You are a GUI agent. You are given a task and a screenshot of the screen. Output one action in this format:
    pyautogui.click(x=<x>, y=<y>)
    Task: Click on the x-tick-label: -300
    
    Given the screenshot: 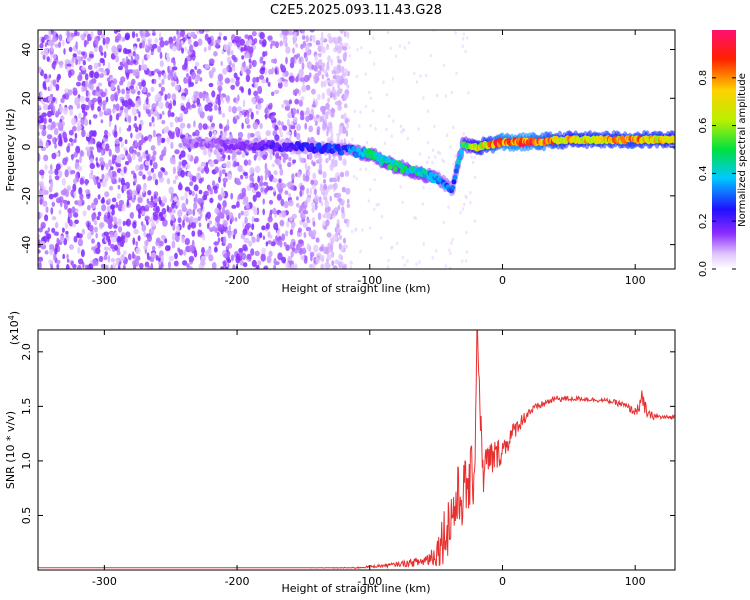 What is the action you would take?
    pyautogui.click(x=104, y=581)
    